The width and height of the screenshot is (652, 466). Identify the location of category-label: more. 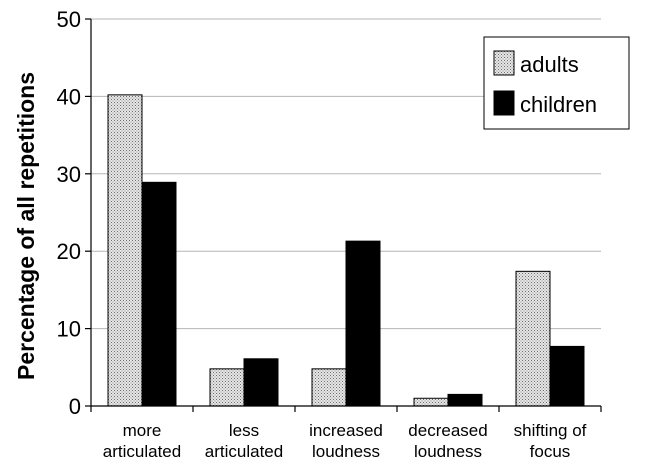
(142, 430).